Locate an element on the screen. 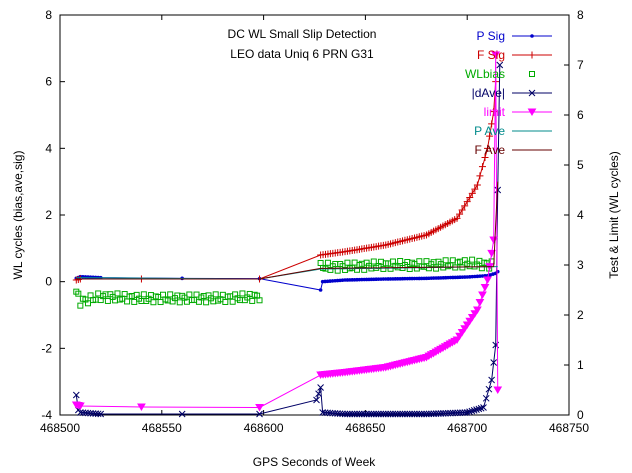  chart-subtitle: LEO data Uniq 6 PRN G31 is located at coordinates (302, 54).